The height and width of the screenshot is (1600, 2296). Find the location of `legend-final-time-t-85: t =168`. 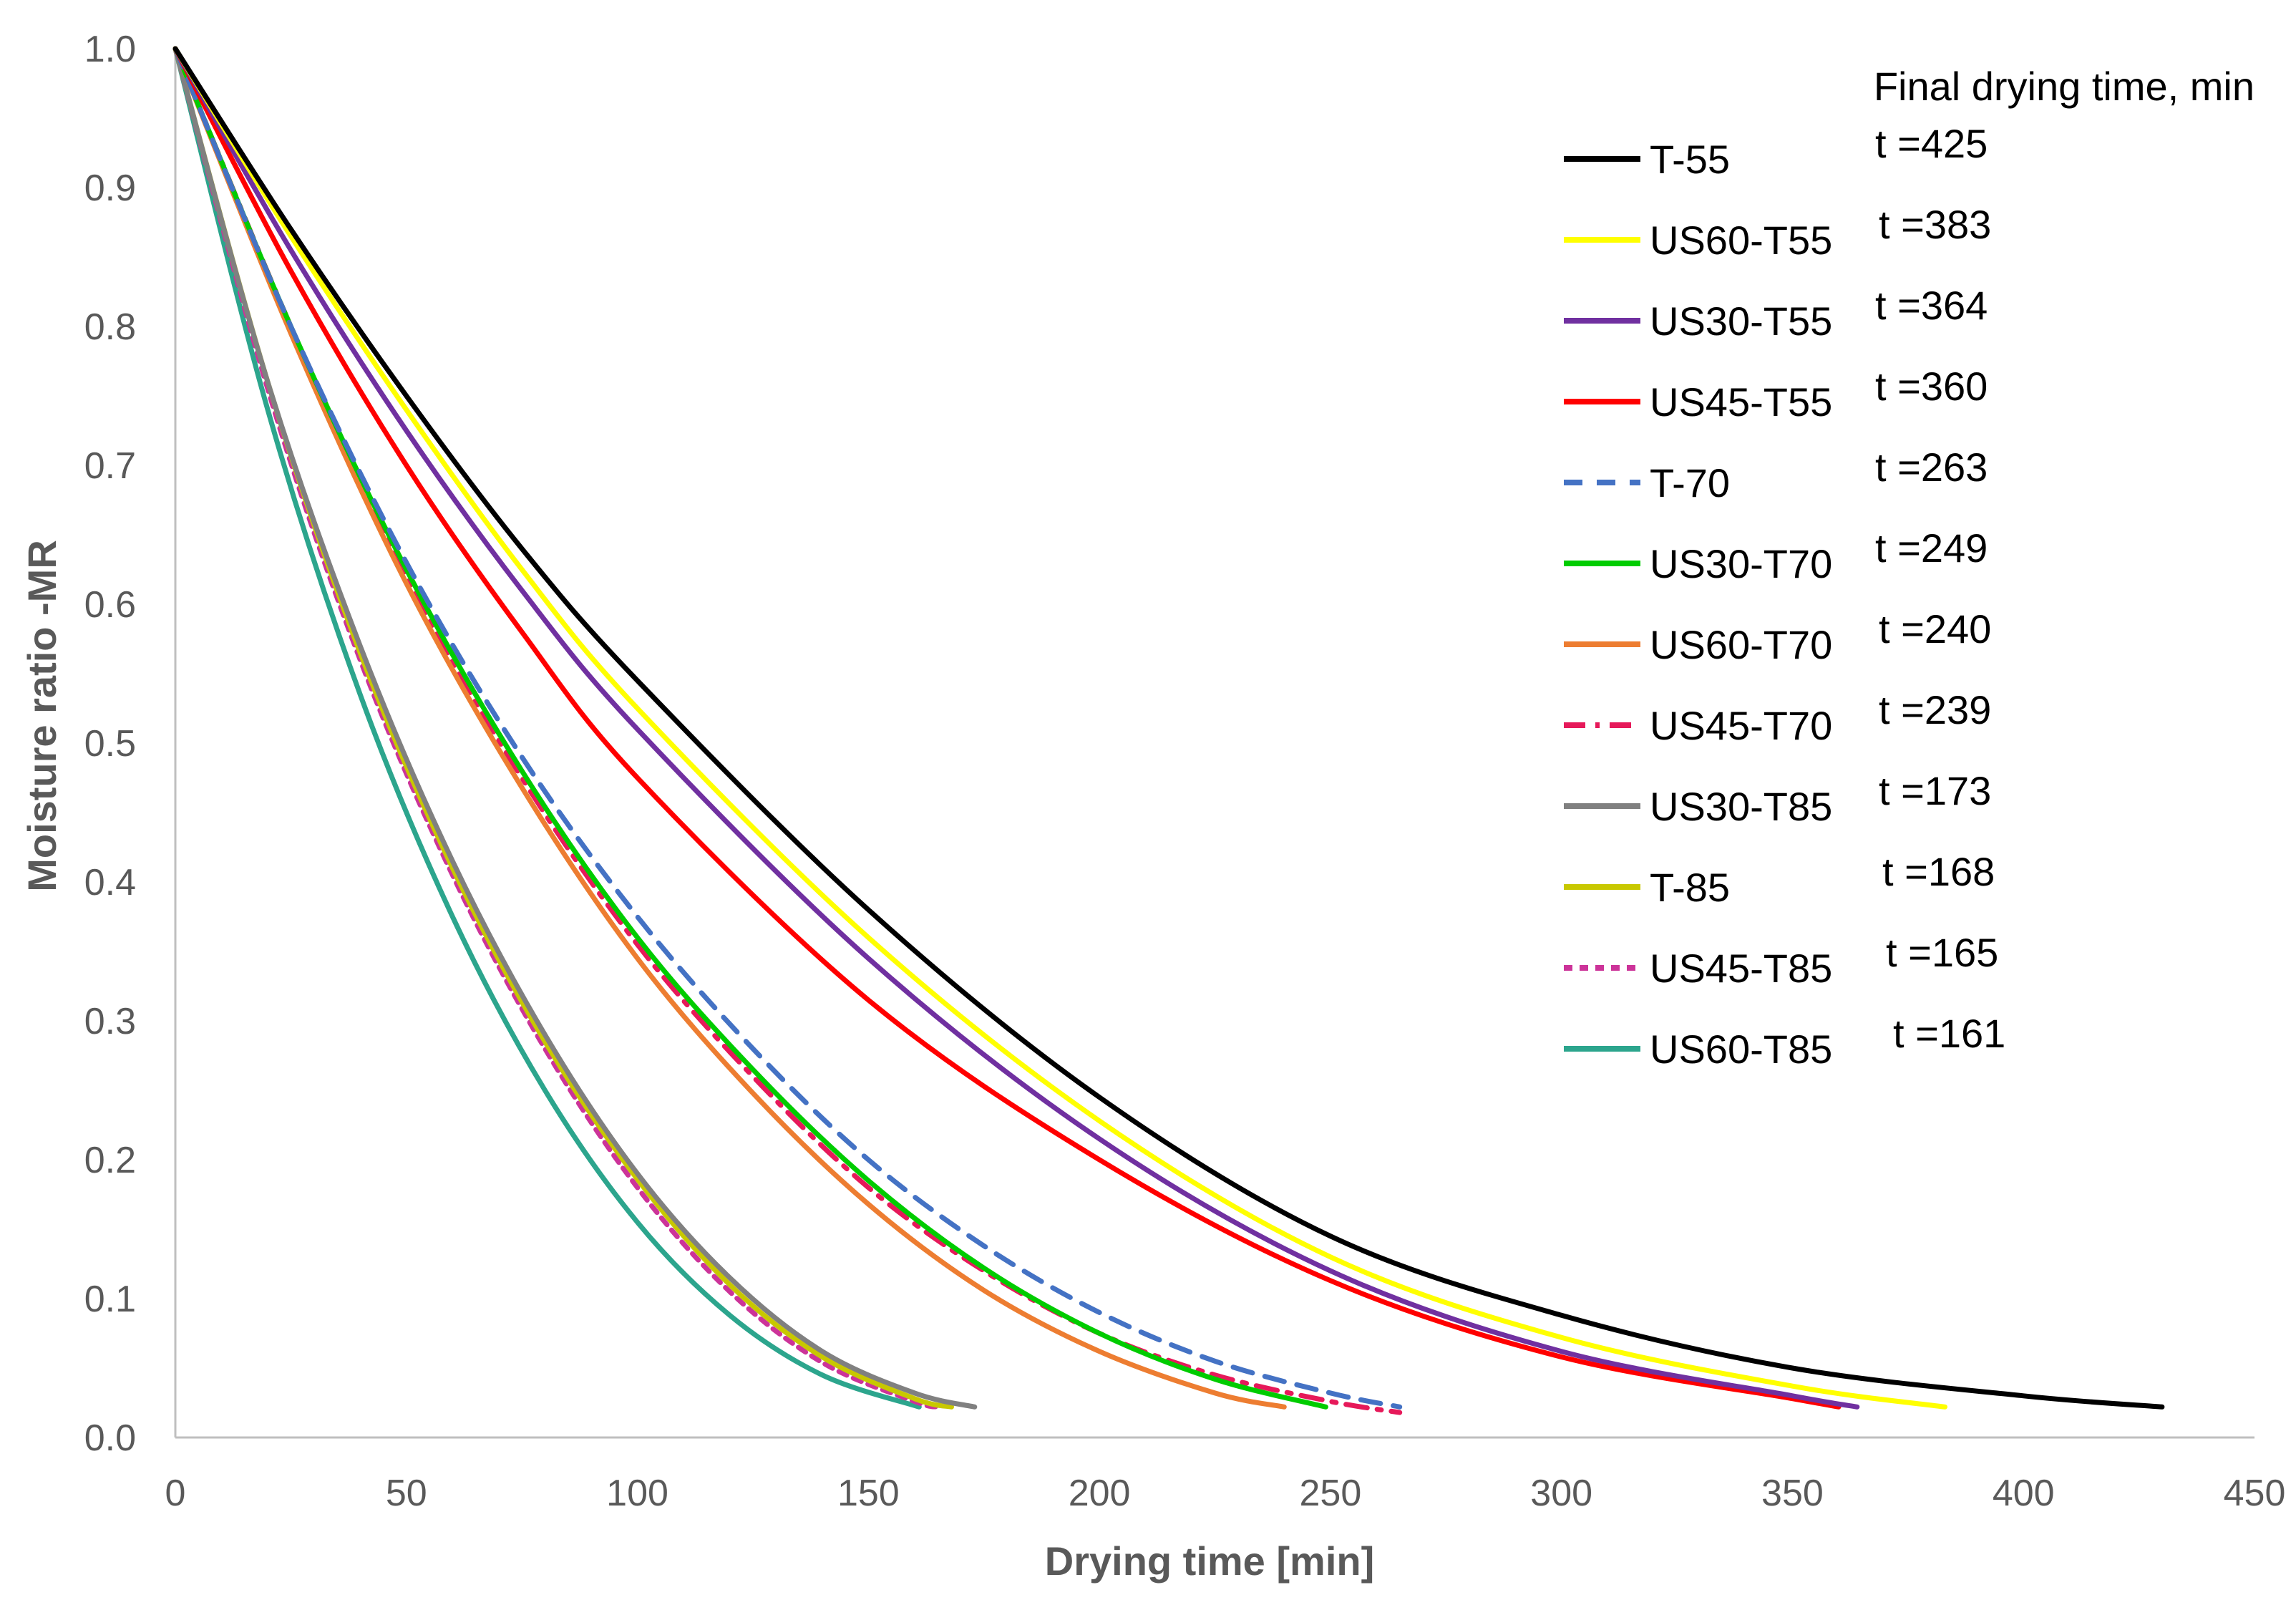

legend-final-time-t-85: t =168 is located at coordinates (1939, 872).